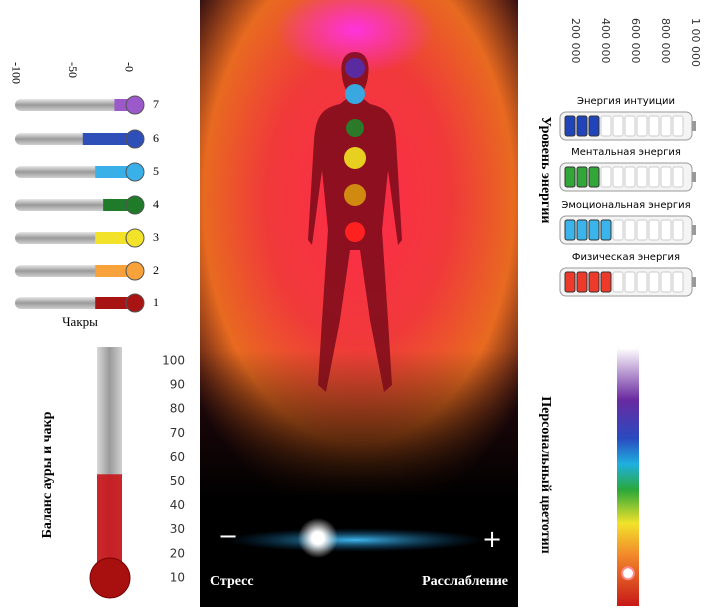 Image resolution: width=704 pixels, height=612 pixels. I want to click on chakra-tick-label: -50, so click(73, 70).